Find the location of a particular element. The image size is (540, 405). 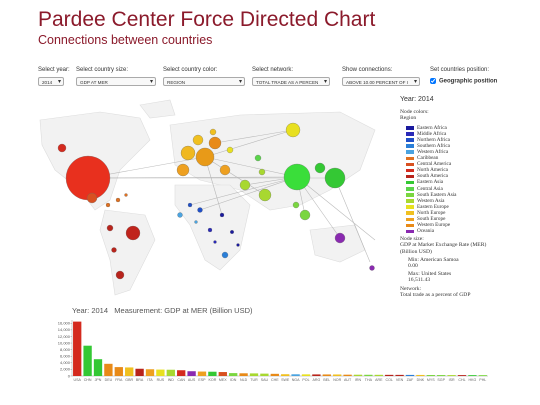

chart-subtitle: Measurement: GDP at MER (Billion USD) is located at coordinates (183, 310).